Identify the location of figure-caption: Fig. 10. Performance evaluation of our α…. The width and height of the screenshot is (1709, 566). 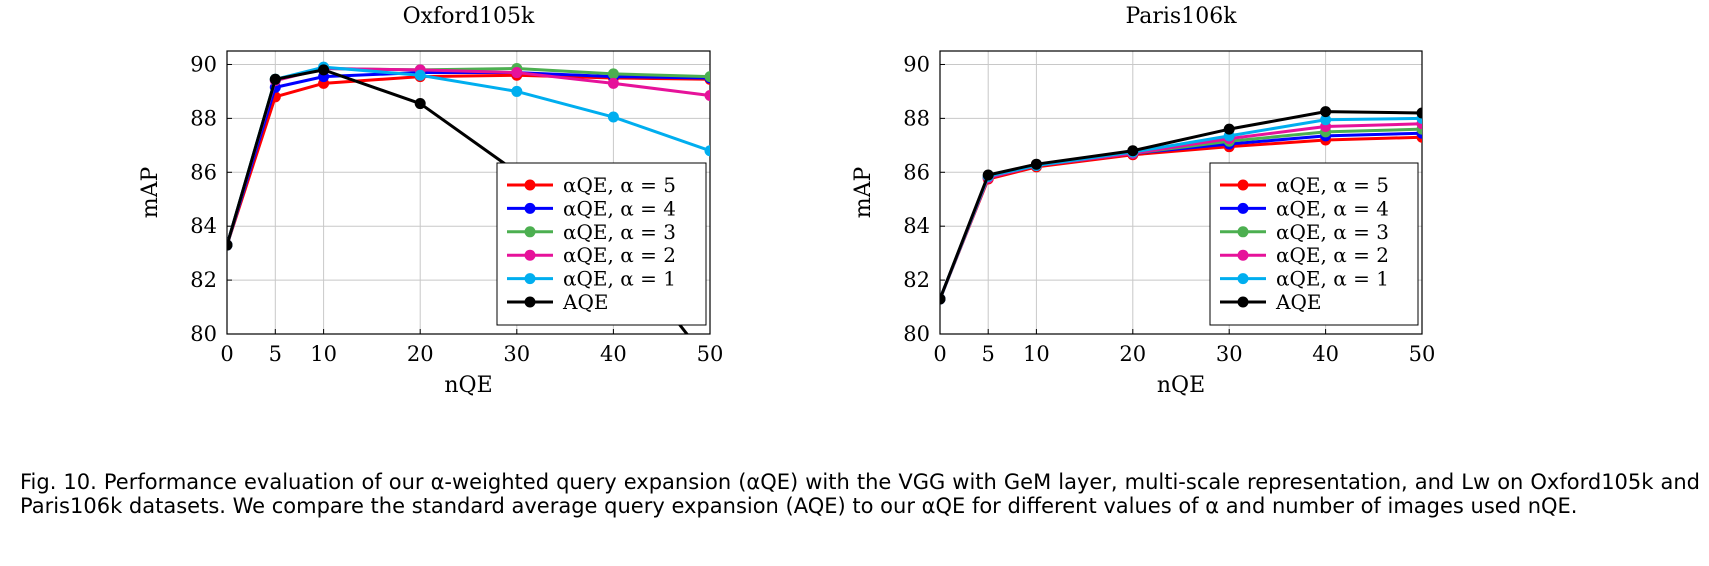
(860, 494).